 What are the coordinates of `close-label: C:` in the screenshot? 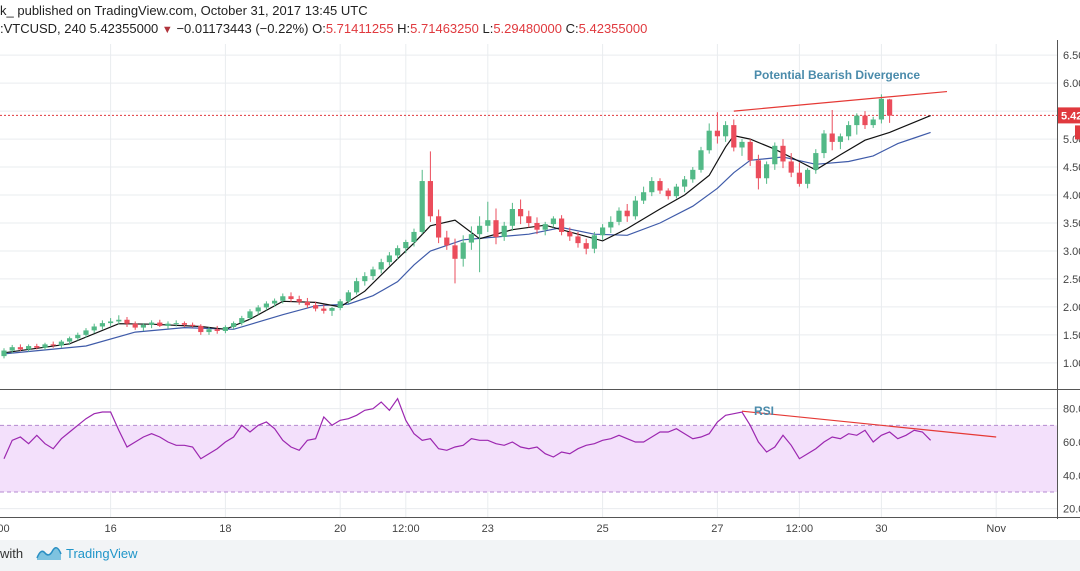 It's located at (572, 28).